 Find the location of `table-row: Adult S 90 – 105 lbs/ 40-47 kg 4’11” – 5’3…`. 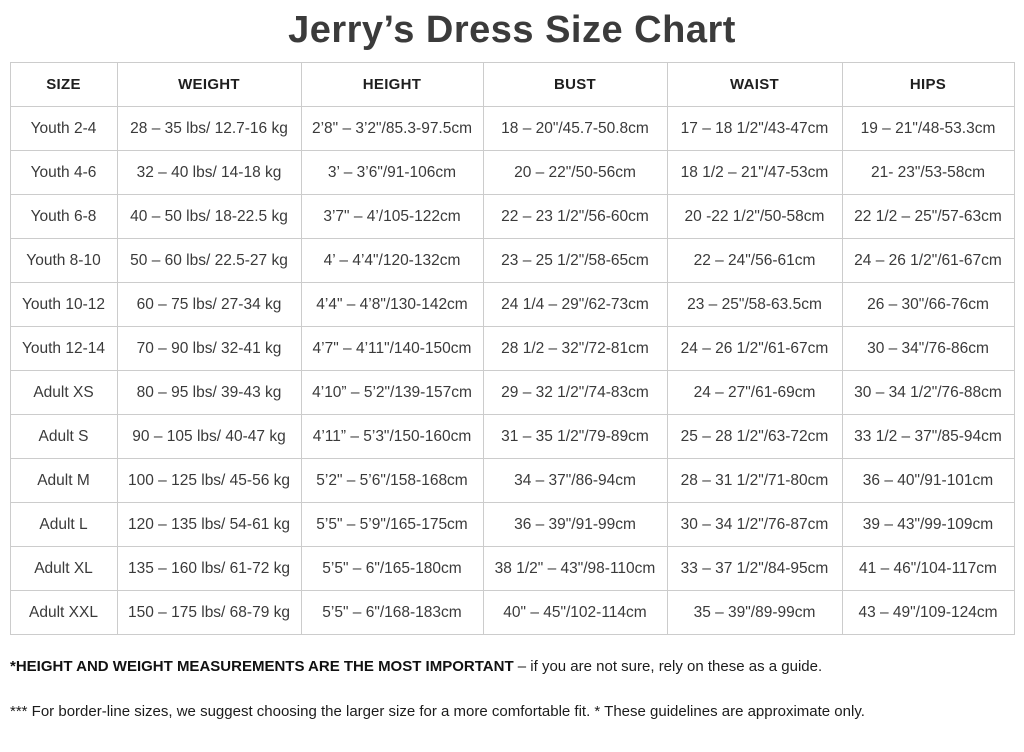

table-row: Adult S 90 – 105 lbs/ 40-47 kg 4’11” – 5’3… is located at coordinates (512, 436).